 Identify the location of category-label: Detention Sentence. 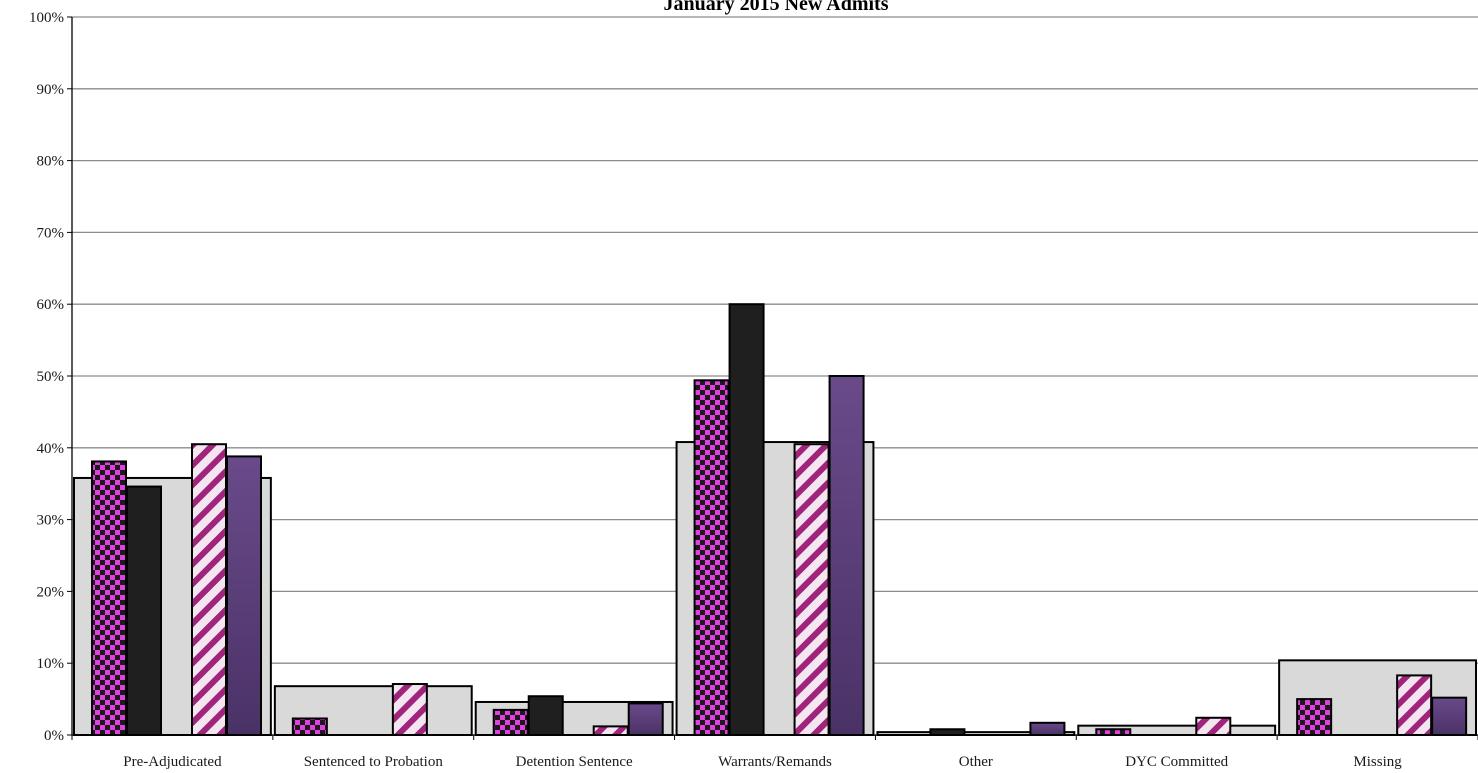
(574, 762).